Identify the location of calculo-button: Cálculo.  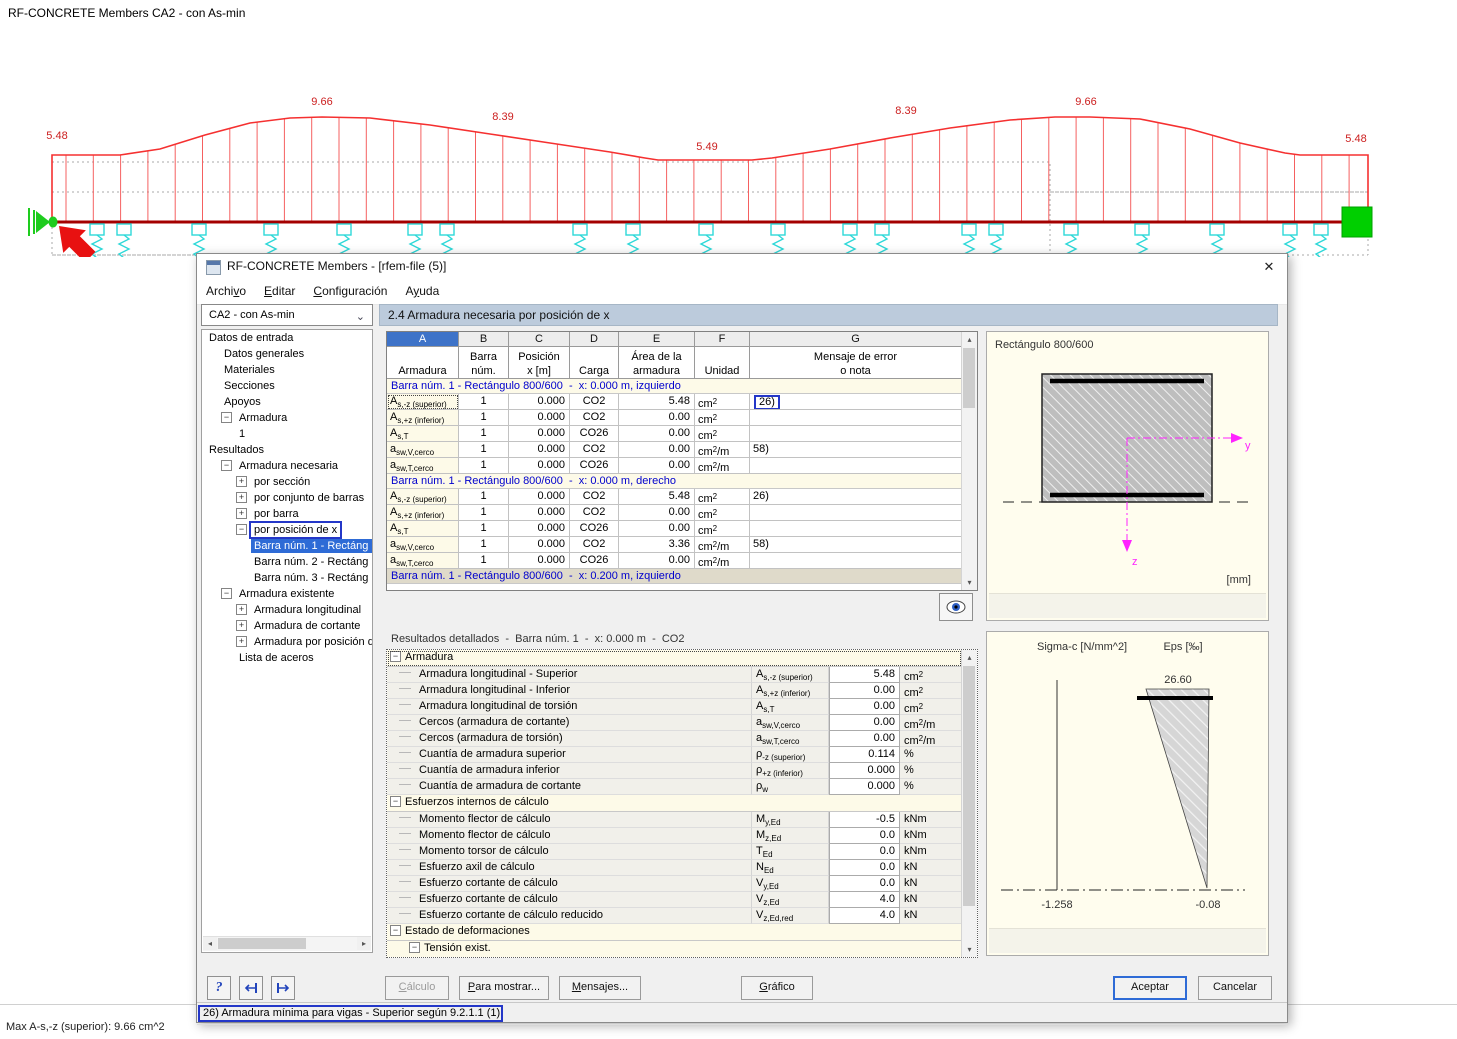
(417, 988).